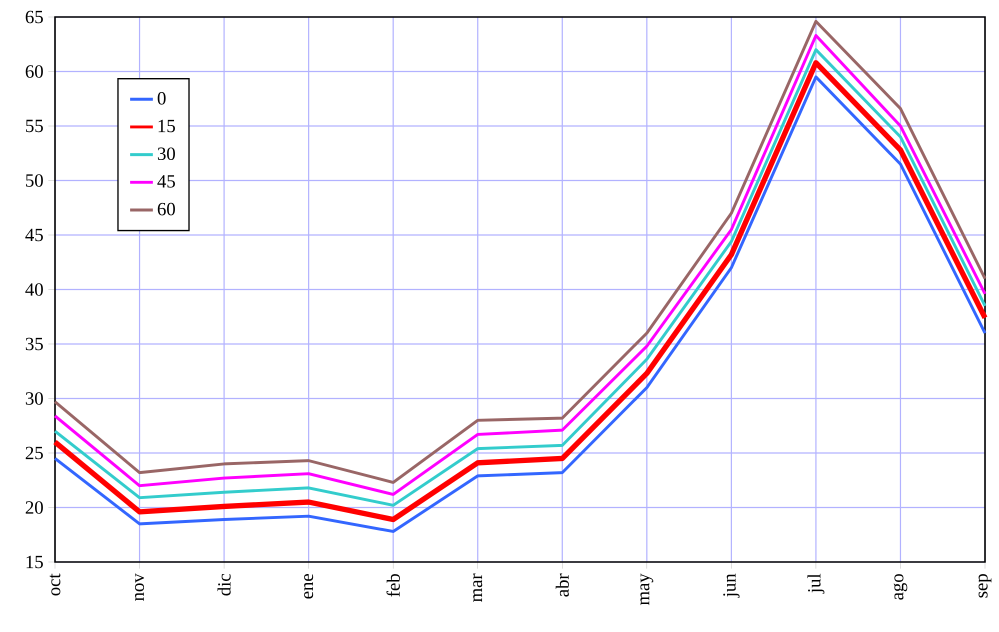  What do you see at coordinates (815, 584) in the screenshot?
I see `x-tick-label: jul` at bounding box center [815, 584].